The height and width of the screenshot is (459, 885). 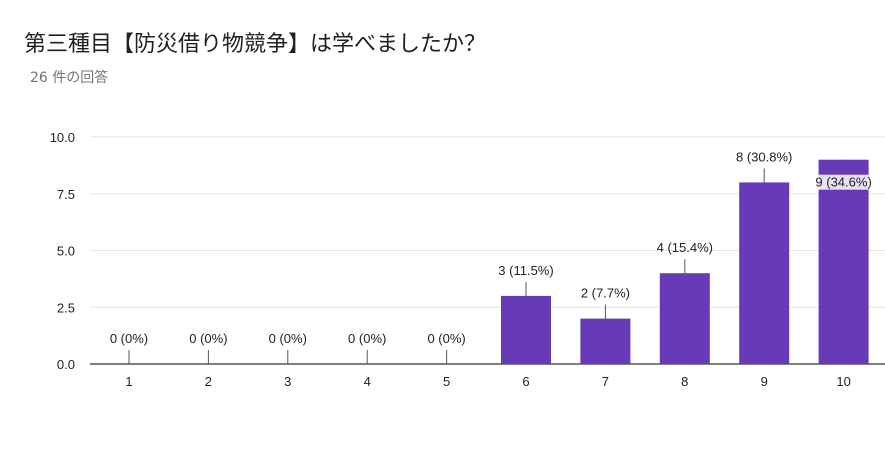 I want to click on x-tick-label: 9, so click(x=764, y=381).